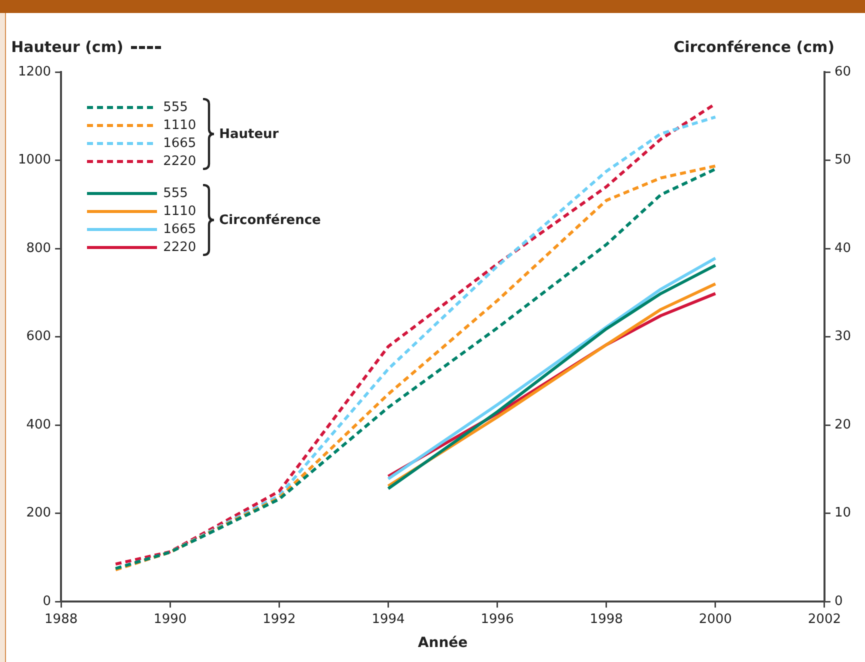 This screenshot has height=662, width=865. Describe the element at coordinates (843, 72) in the screenshot. I see `y2-tick-label: 60` at that location.